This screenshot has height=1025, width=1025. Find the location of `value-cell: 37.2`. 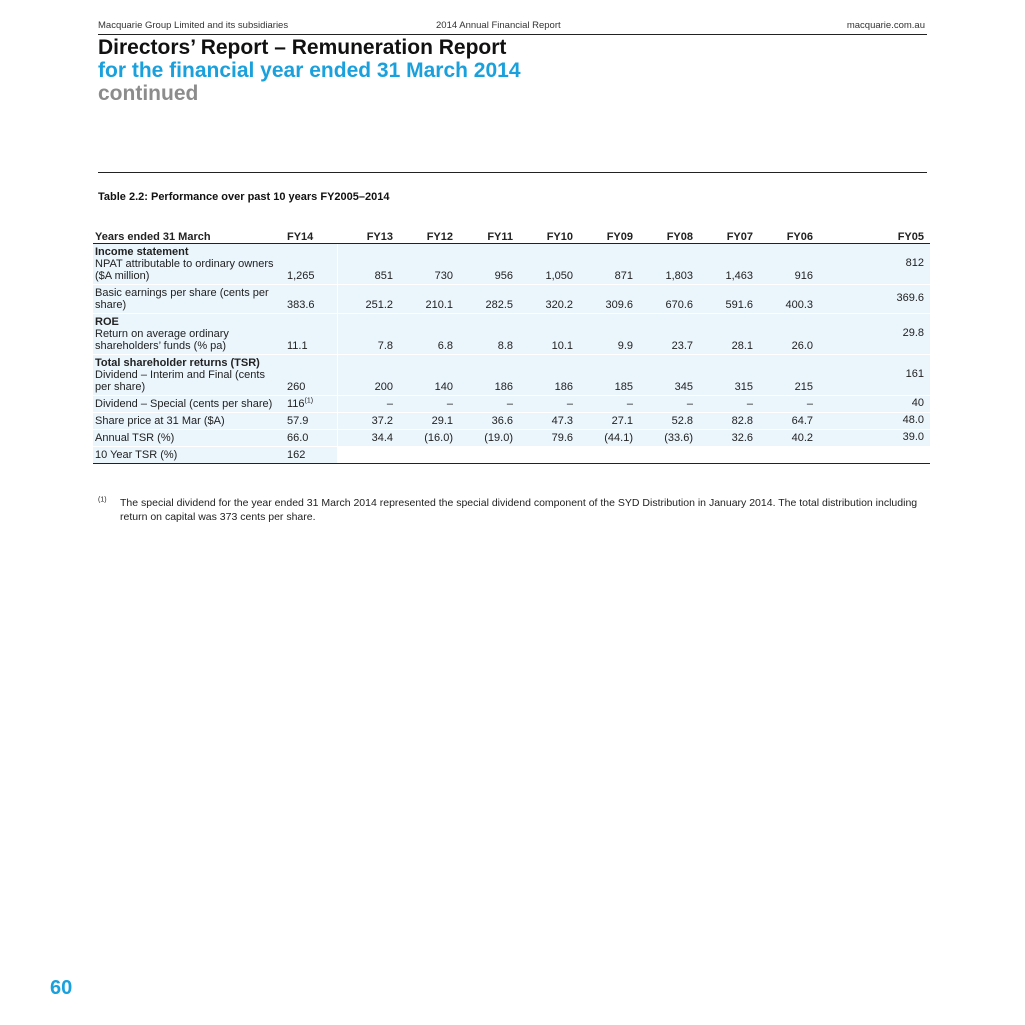

value-cell: 37.2 is located at coordinates (368, 421).